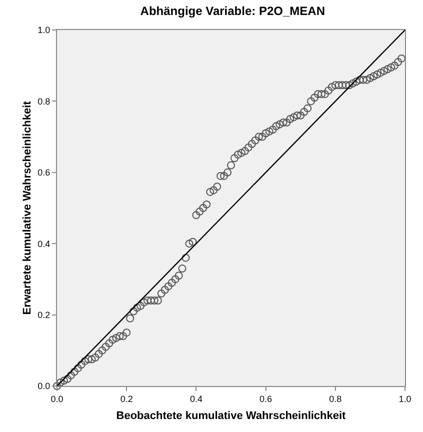  What do you see at coordinates (44, 386) in the screenshot?
I see `y-tick-label: 0.0` at bounding box center [44, 386].